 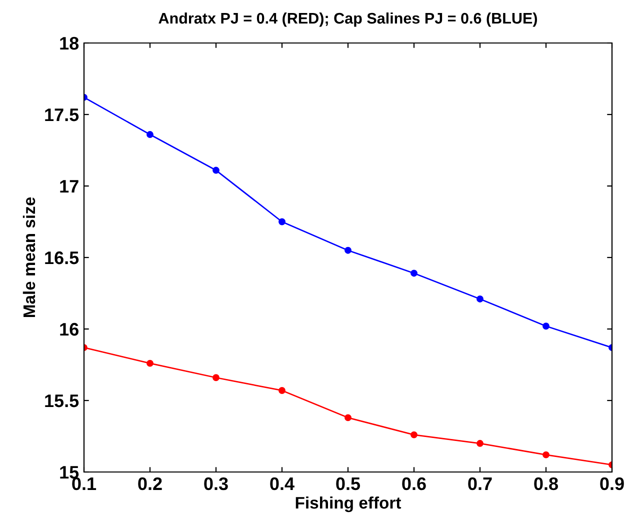 What do you see at coordinates (69, 329) in the screenshot?
I see `y-tick-label: 16` at bounding box center [69, 329].